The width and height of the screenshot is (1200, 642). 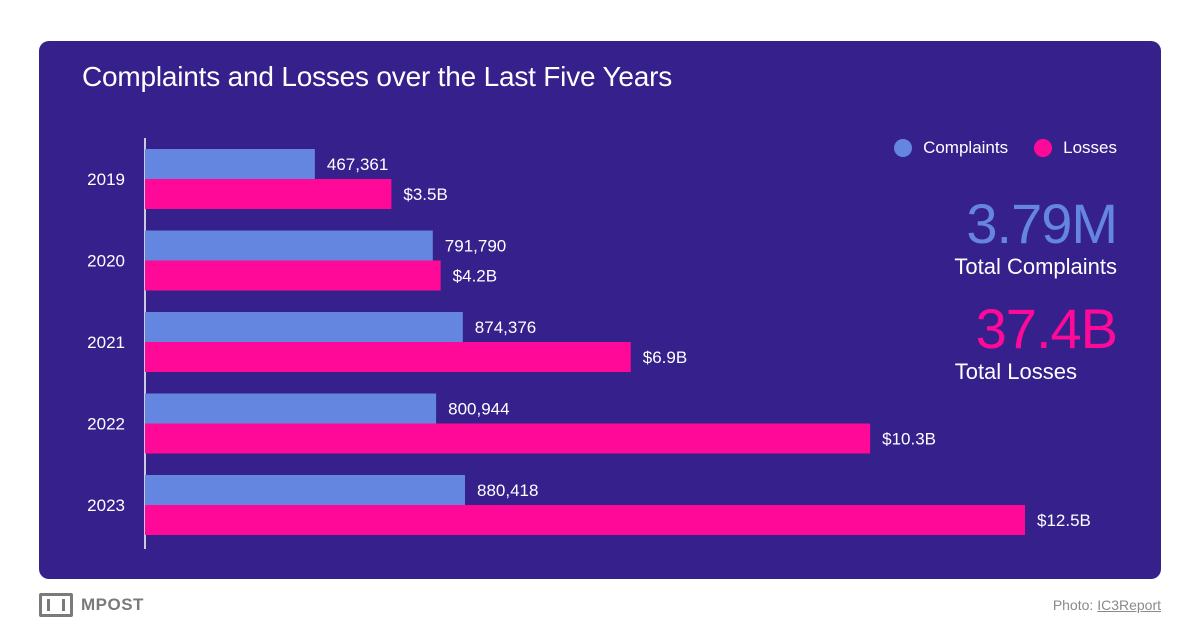 I want to click on photo-credit-prefix: Photo:, so click(x=1073, y=605).